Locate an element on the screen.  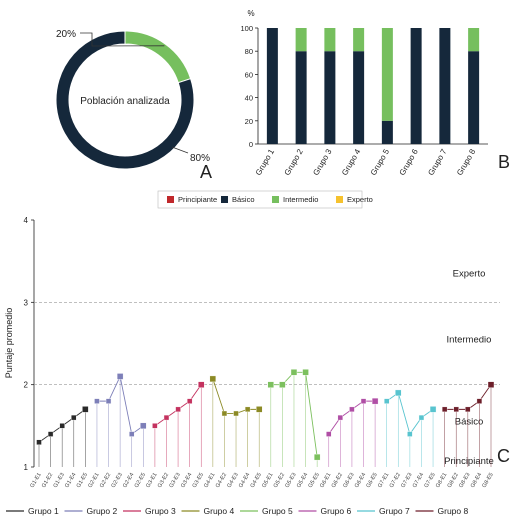
level-legend-frame is located at coordinates (260, 199).